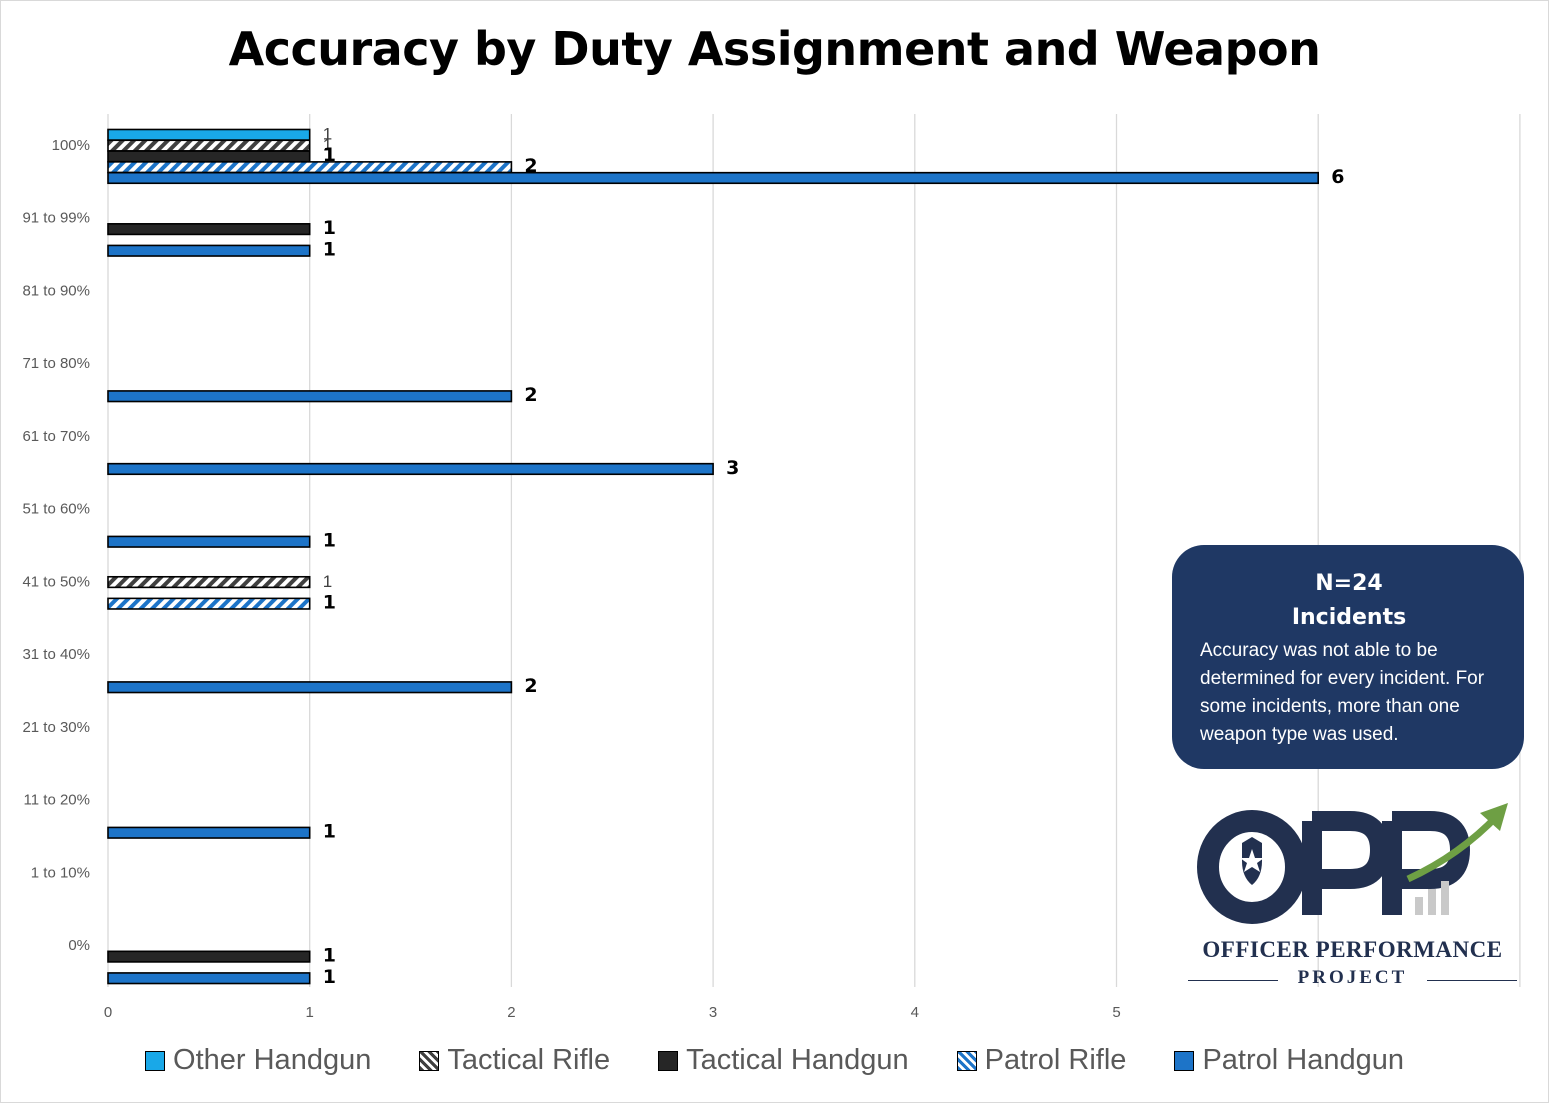 The image size is (1549, 1103). What do you see at coordinates (108, 1012) in the screenshot?
I see `x-tick-label: 0` at bounding box center [108, 1012].